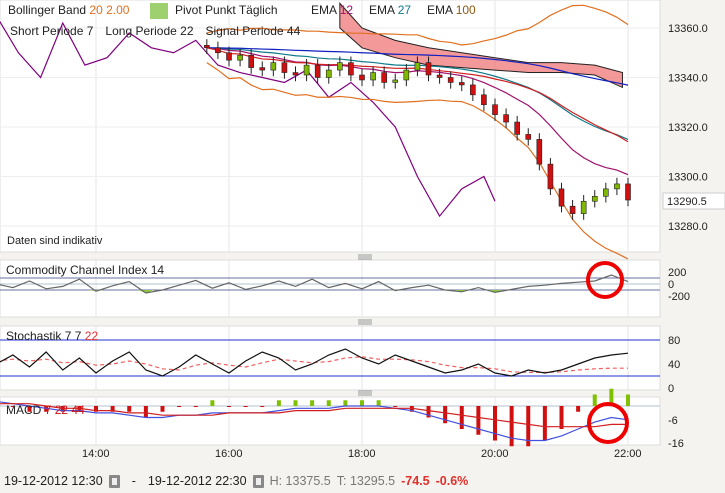 Image resolution: width=725 pixels, height=493 pixels. I want to click on highlight-circle-macd, so click(608, 423).